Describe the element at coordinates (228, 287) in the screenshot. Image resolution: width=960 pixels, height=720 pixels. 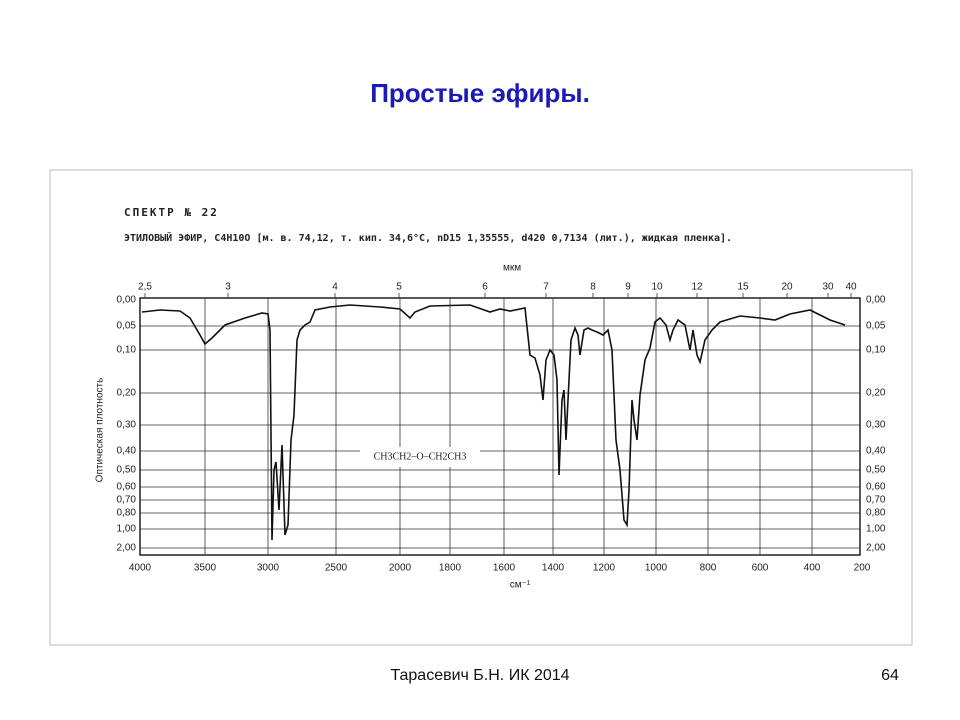
I see `micron-tick-label: 3` at that location.